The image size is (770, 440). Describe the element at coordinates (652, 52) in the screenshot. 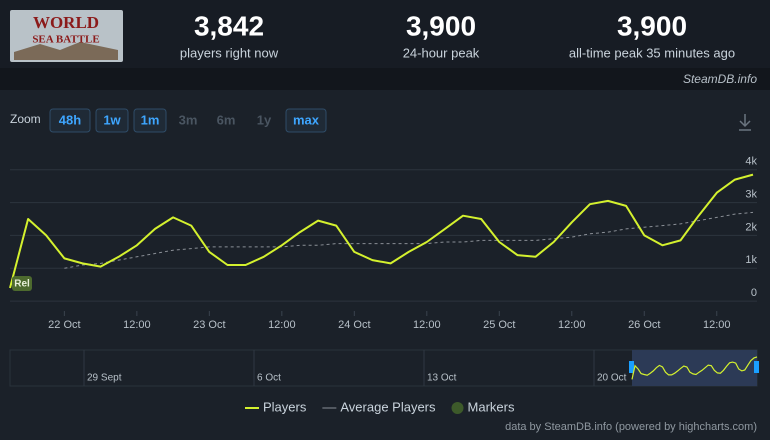

I see `stat-label: all-time peak 35 minutes ago` at that location.